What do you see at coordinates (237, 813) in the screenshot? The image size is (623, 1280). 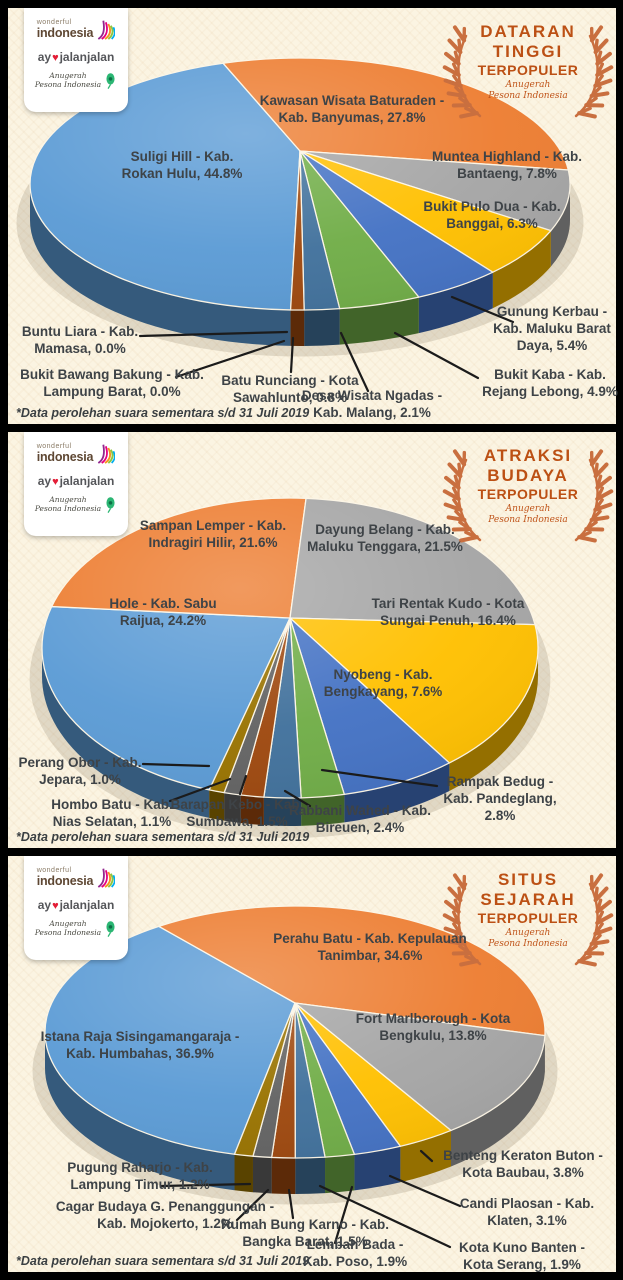 I see `slice-label: Barapan Kebo - Kab. Sumbawa, 1.5%` at bounding box center [237, 813].